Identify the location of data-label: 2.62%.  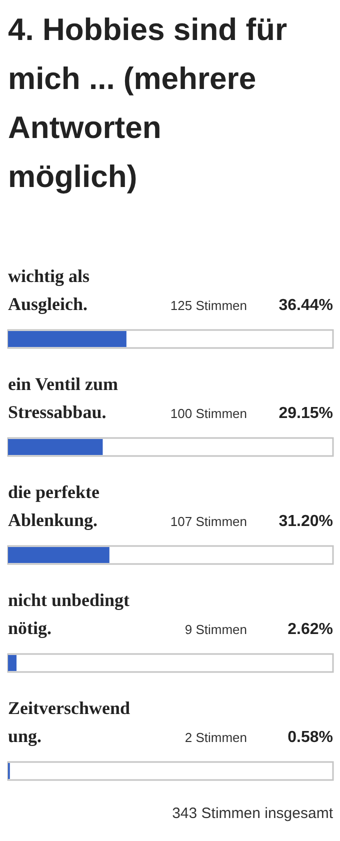
(310, 629).